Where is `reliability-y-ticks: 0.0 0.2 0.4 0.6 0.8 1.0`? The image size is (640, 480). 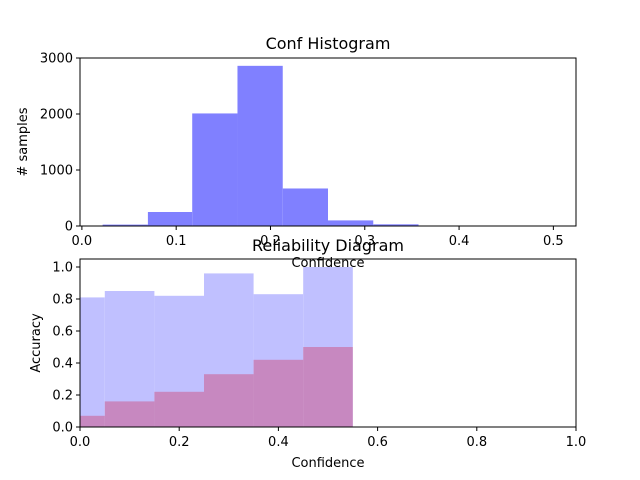
reliability-y-ticks: 0.0 0.2 0.4 0.6 0.8 1.0 is located at coordinates (66, 348).